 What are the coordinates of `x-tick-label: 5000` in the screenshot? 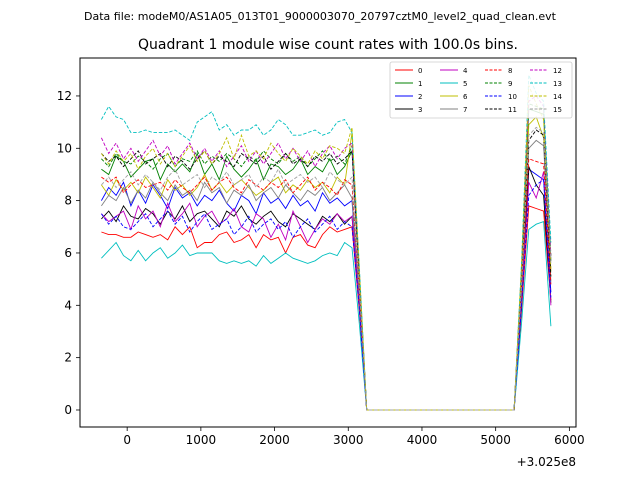 It's located at (495, 440).